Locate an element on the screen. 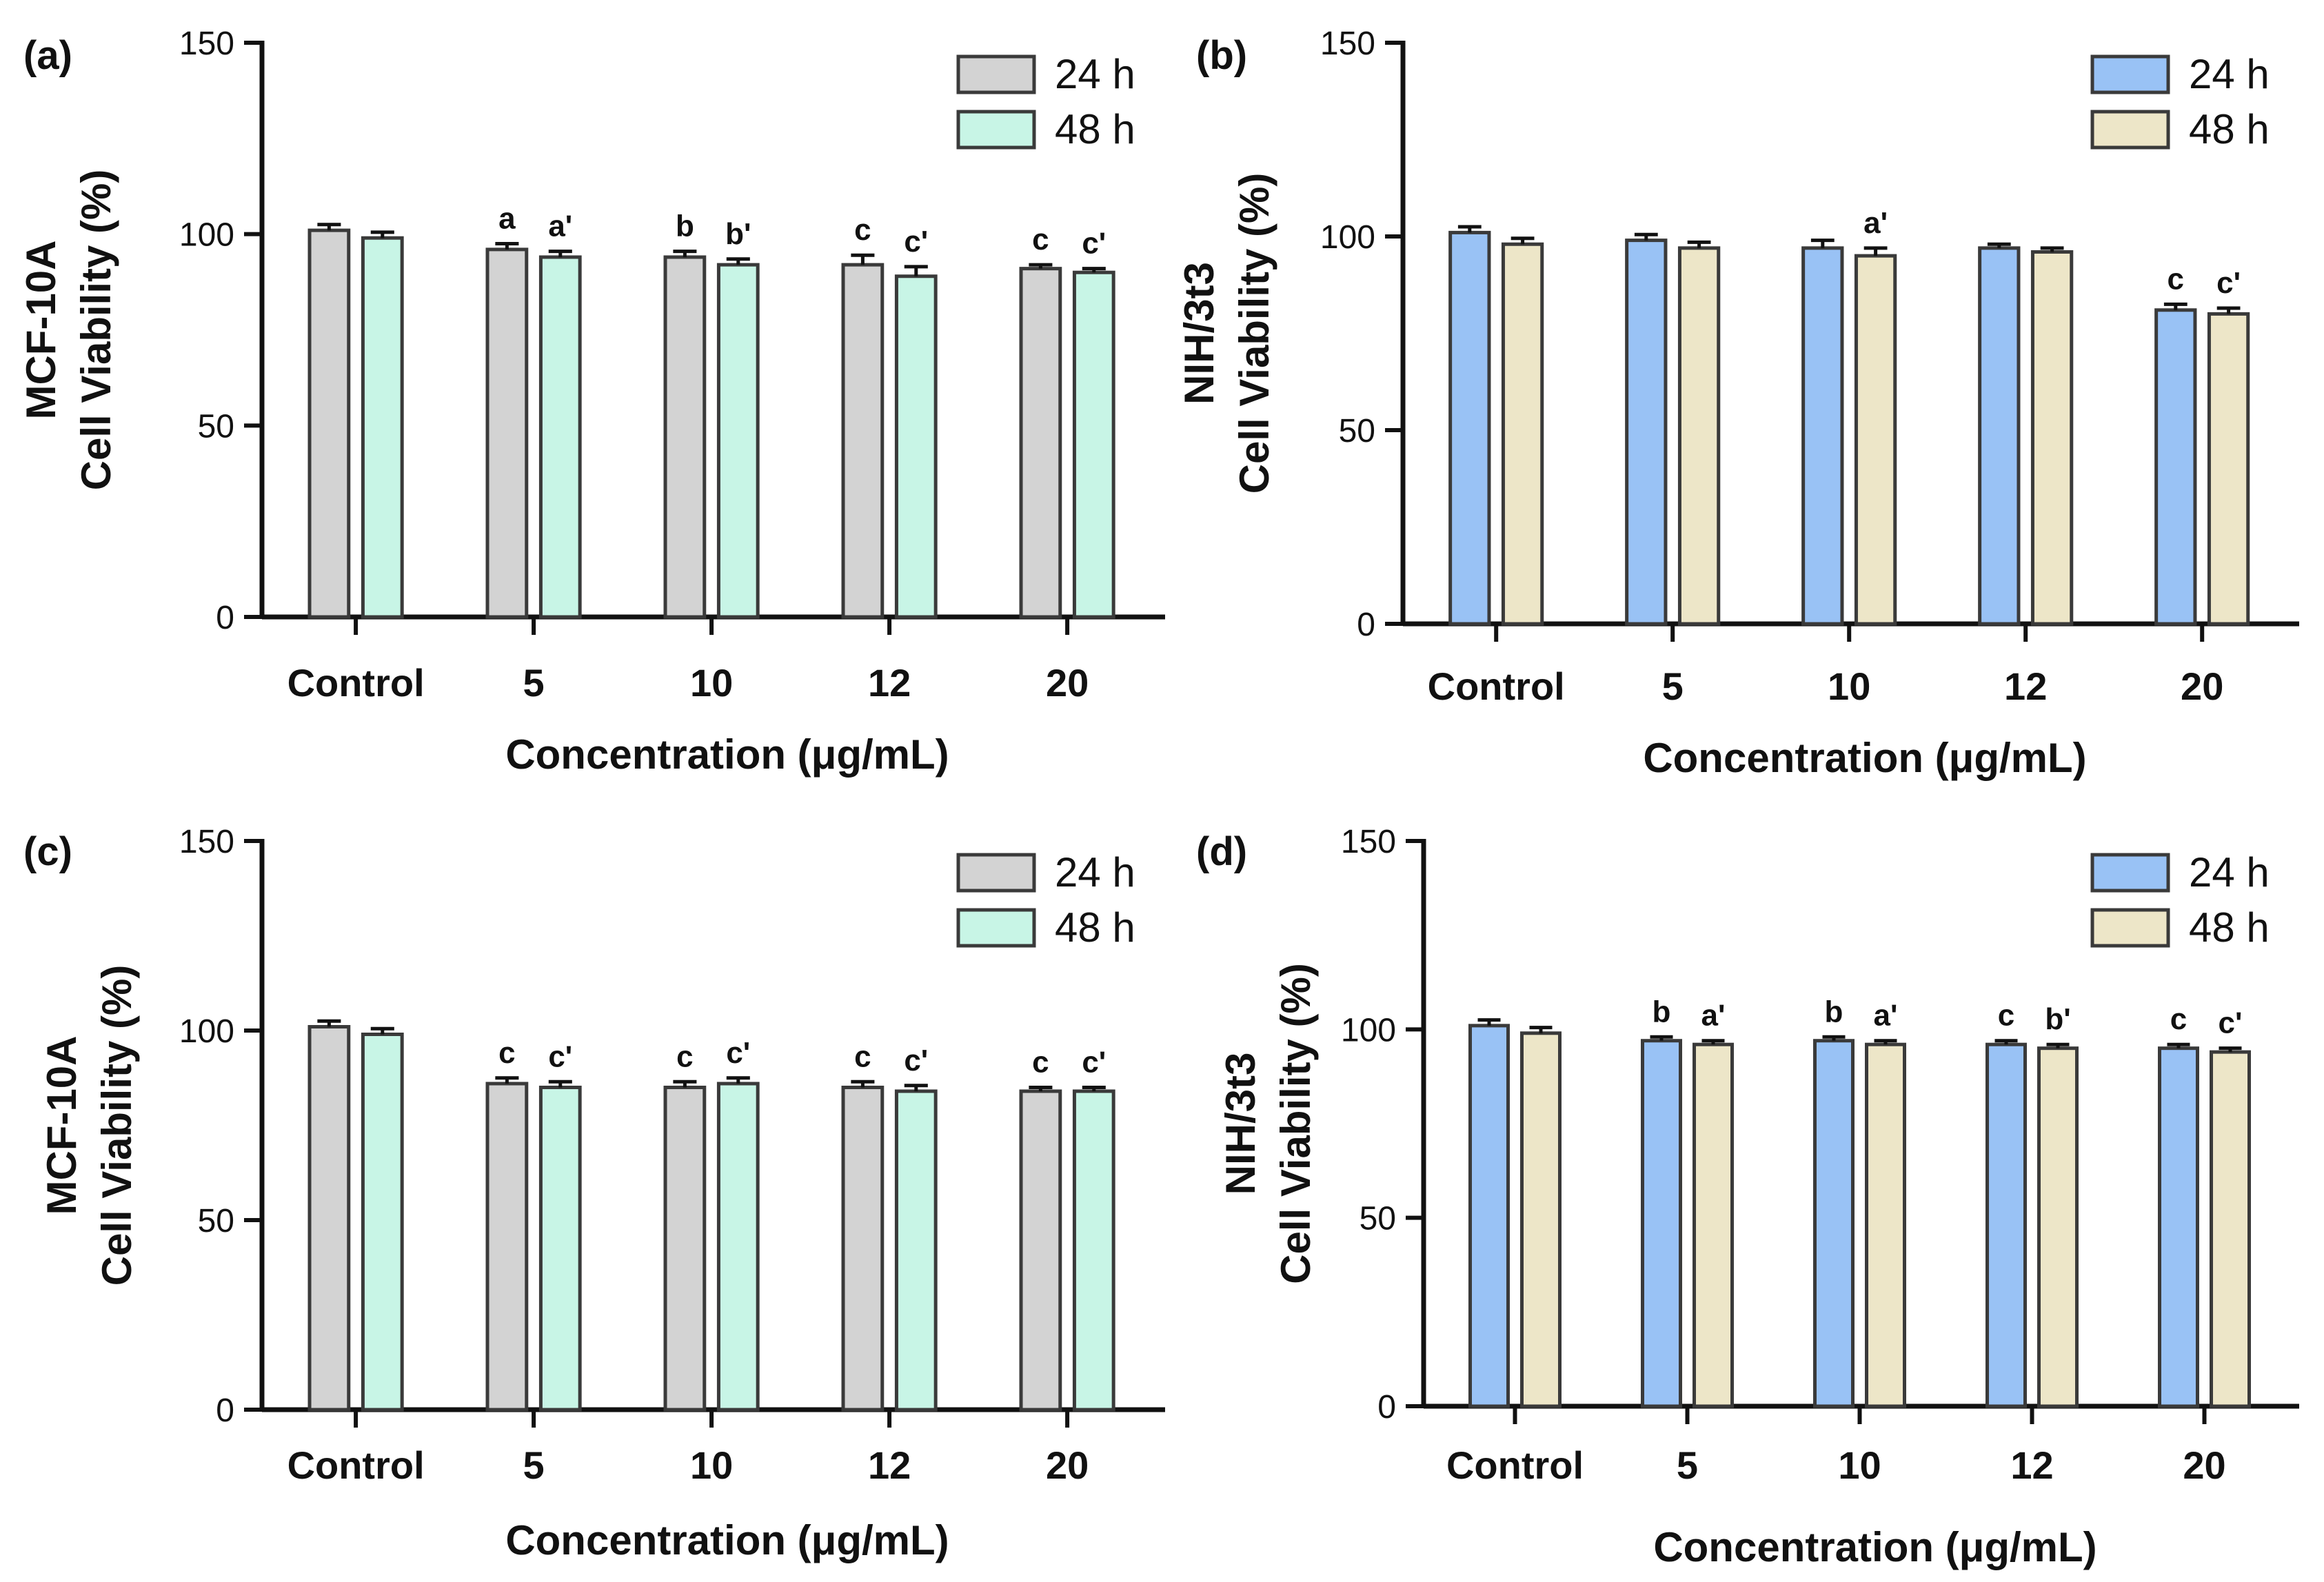 The image size is (2324, 1582). x-tick-label: 5 is located at coordinates (534, 682).